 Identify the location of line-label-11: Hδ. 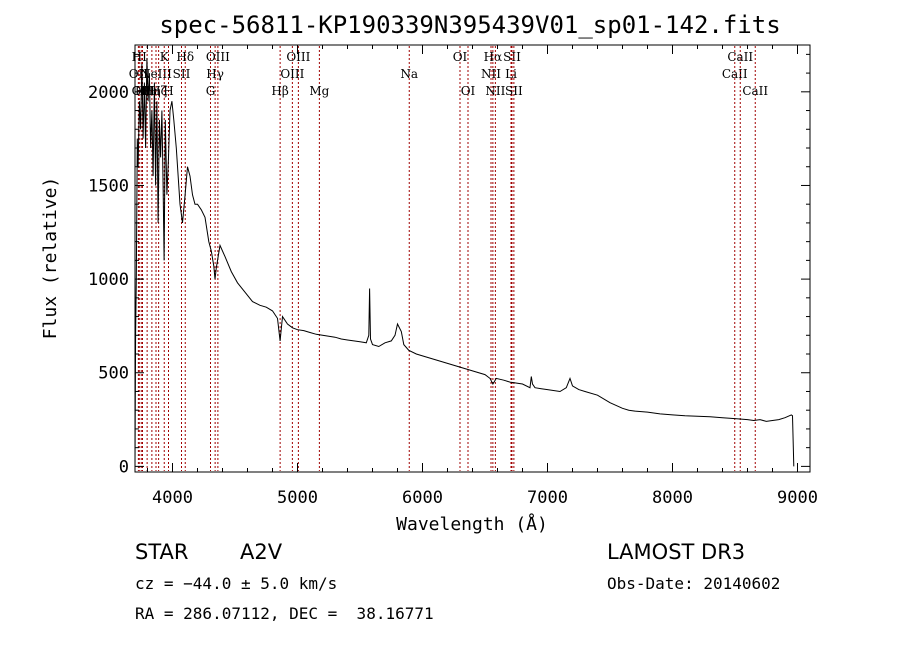
(185, 57).